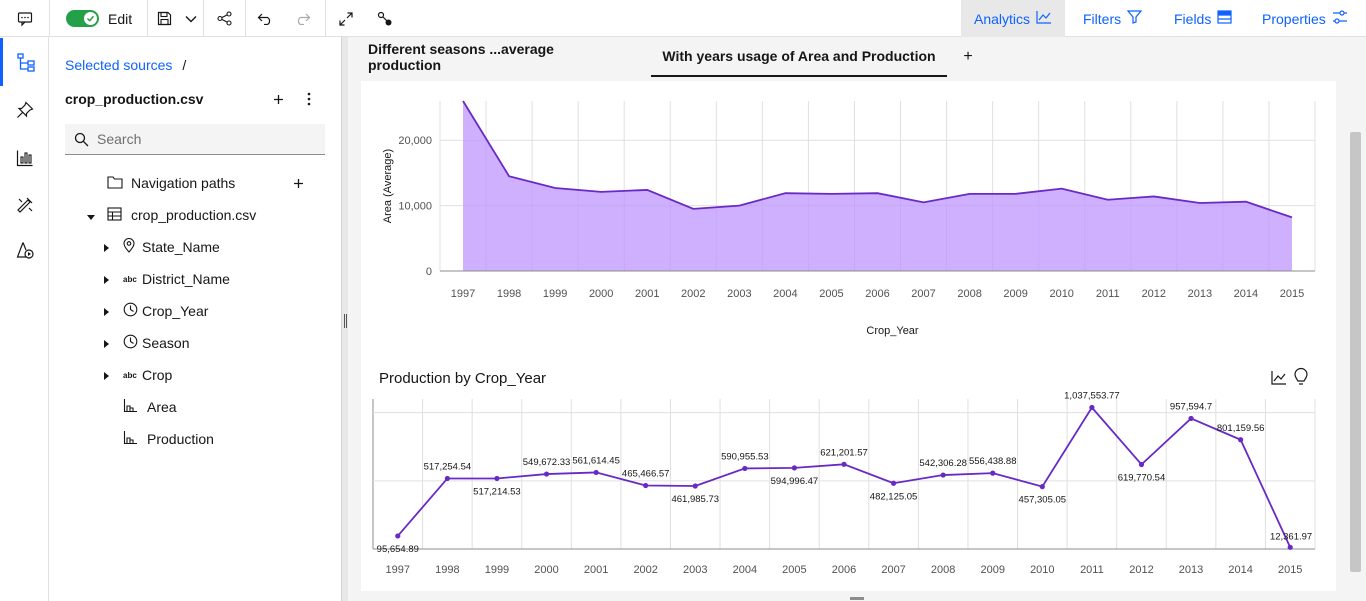 Image resolution: width=1366 pixels, height=601 pixels. What do you see at coordinates (1191, 570) in the screenshot?
I see `line-chart-x-tick-label: 2013` at bounding box center [1191, 570].